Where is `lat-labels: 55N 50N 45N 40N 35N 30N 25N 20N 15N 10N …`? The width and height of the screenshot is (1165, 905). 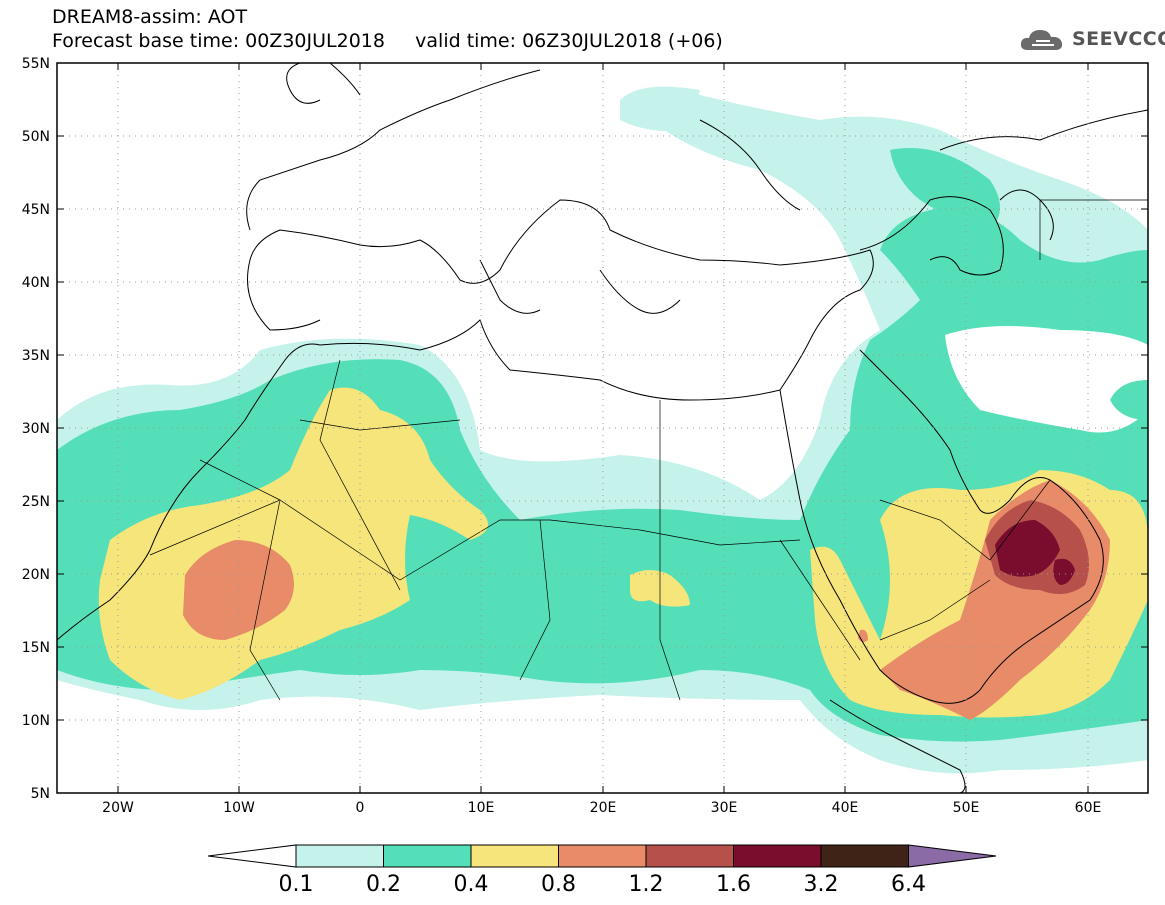
lat-labels: 55N 50N 45N 40N 35N 30N 25N 20N 15N 10N … is located at coordinates (36, 429).